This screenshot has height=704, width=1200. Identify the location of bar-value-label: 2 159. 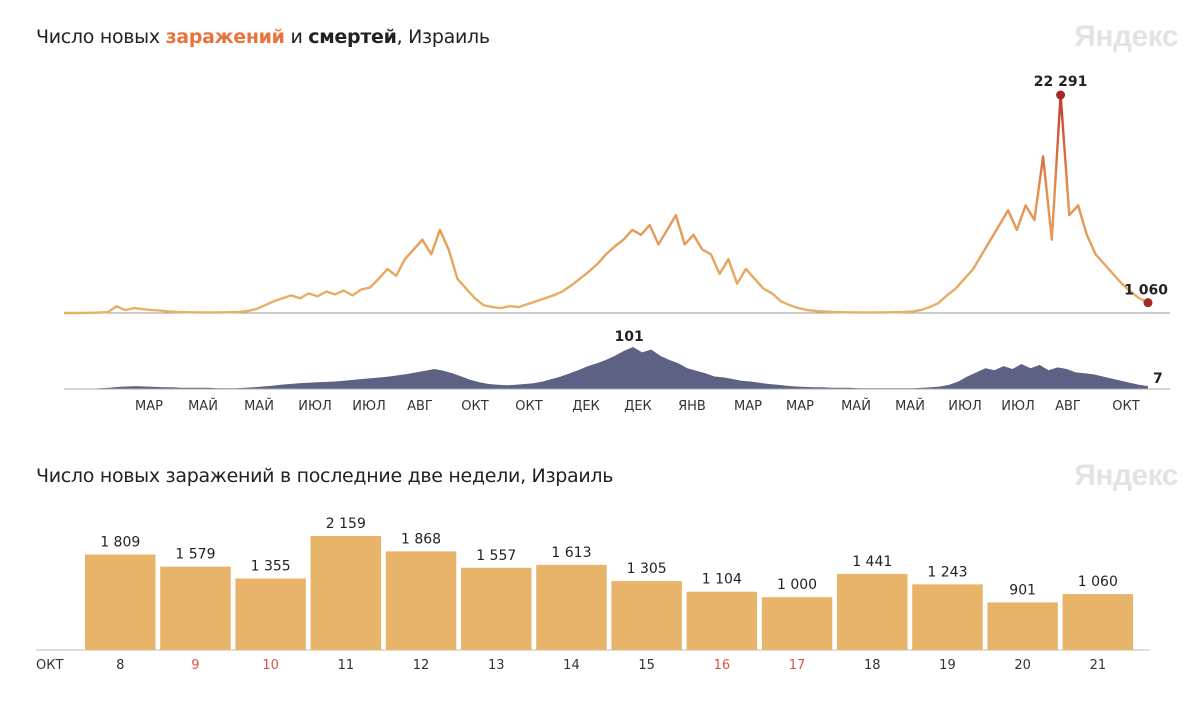
(346, 524).